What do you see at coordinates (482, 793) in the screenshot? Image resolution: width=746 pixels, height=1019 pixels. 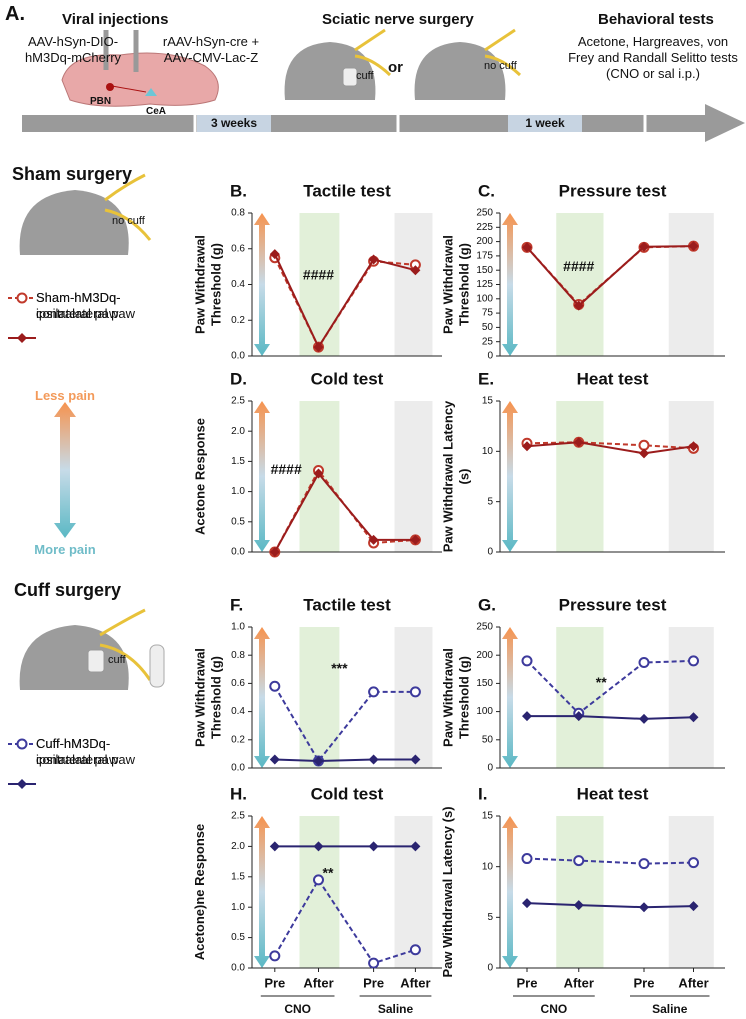 I see `panel-label: I.` at bounding box center [482, 793].